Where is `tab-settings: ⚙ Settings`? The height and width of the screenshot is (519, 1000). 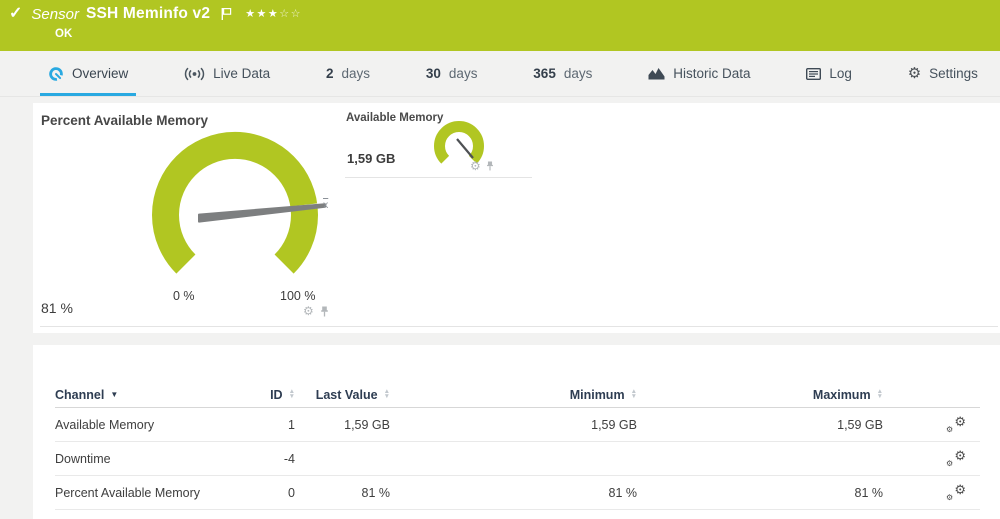 tab-settings: ⚙ Settings is located at coordinates (943, 73).